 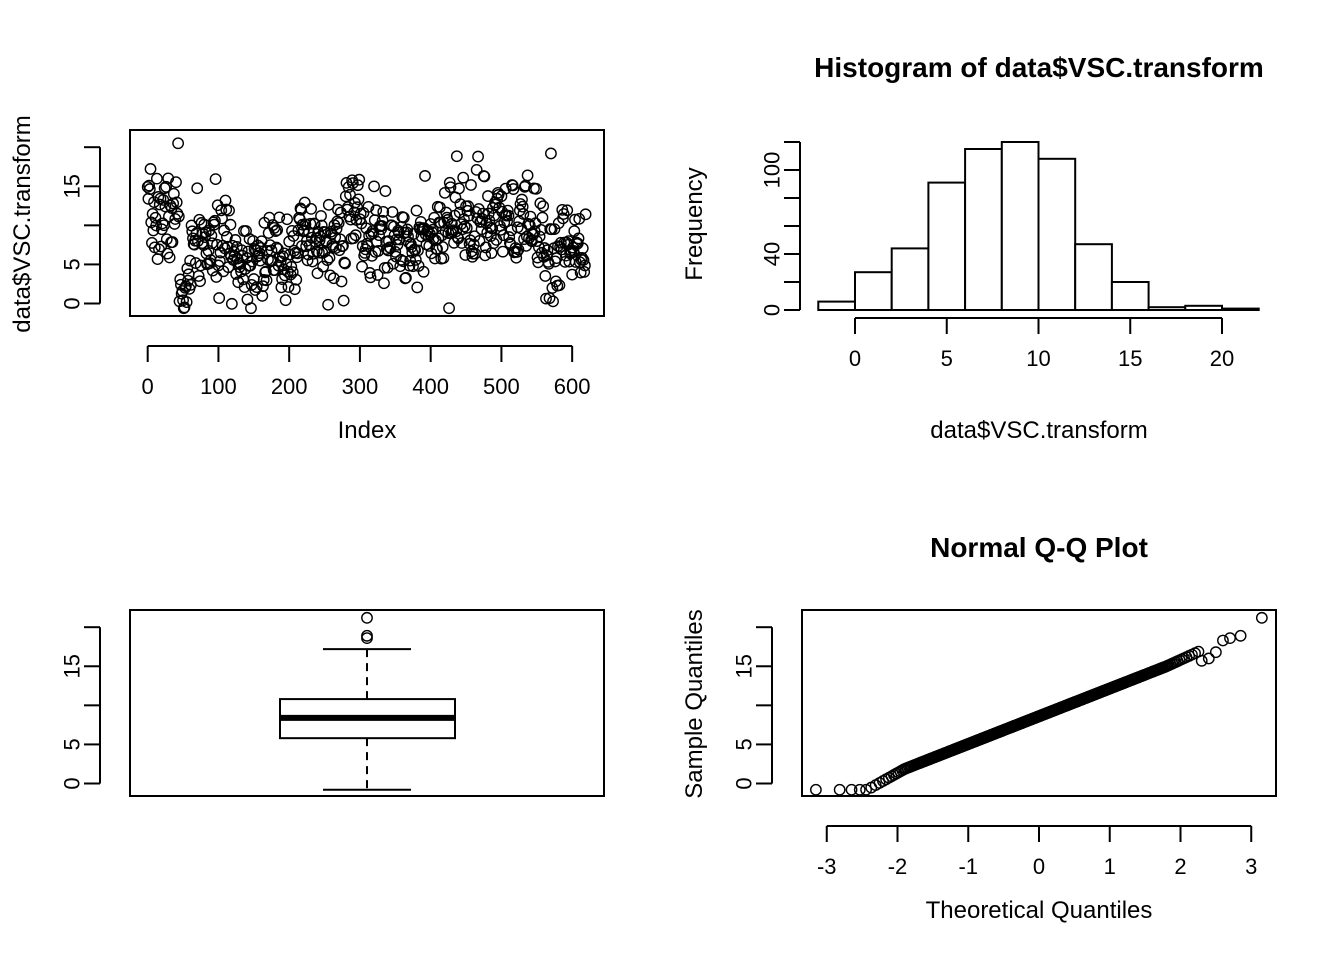 I want to click on x-tick-label: 200, so click(x=289, y=386).